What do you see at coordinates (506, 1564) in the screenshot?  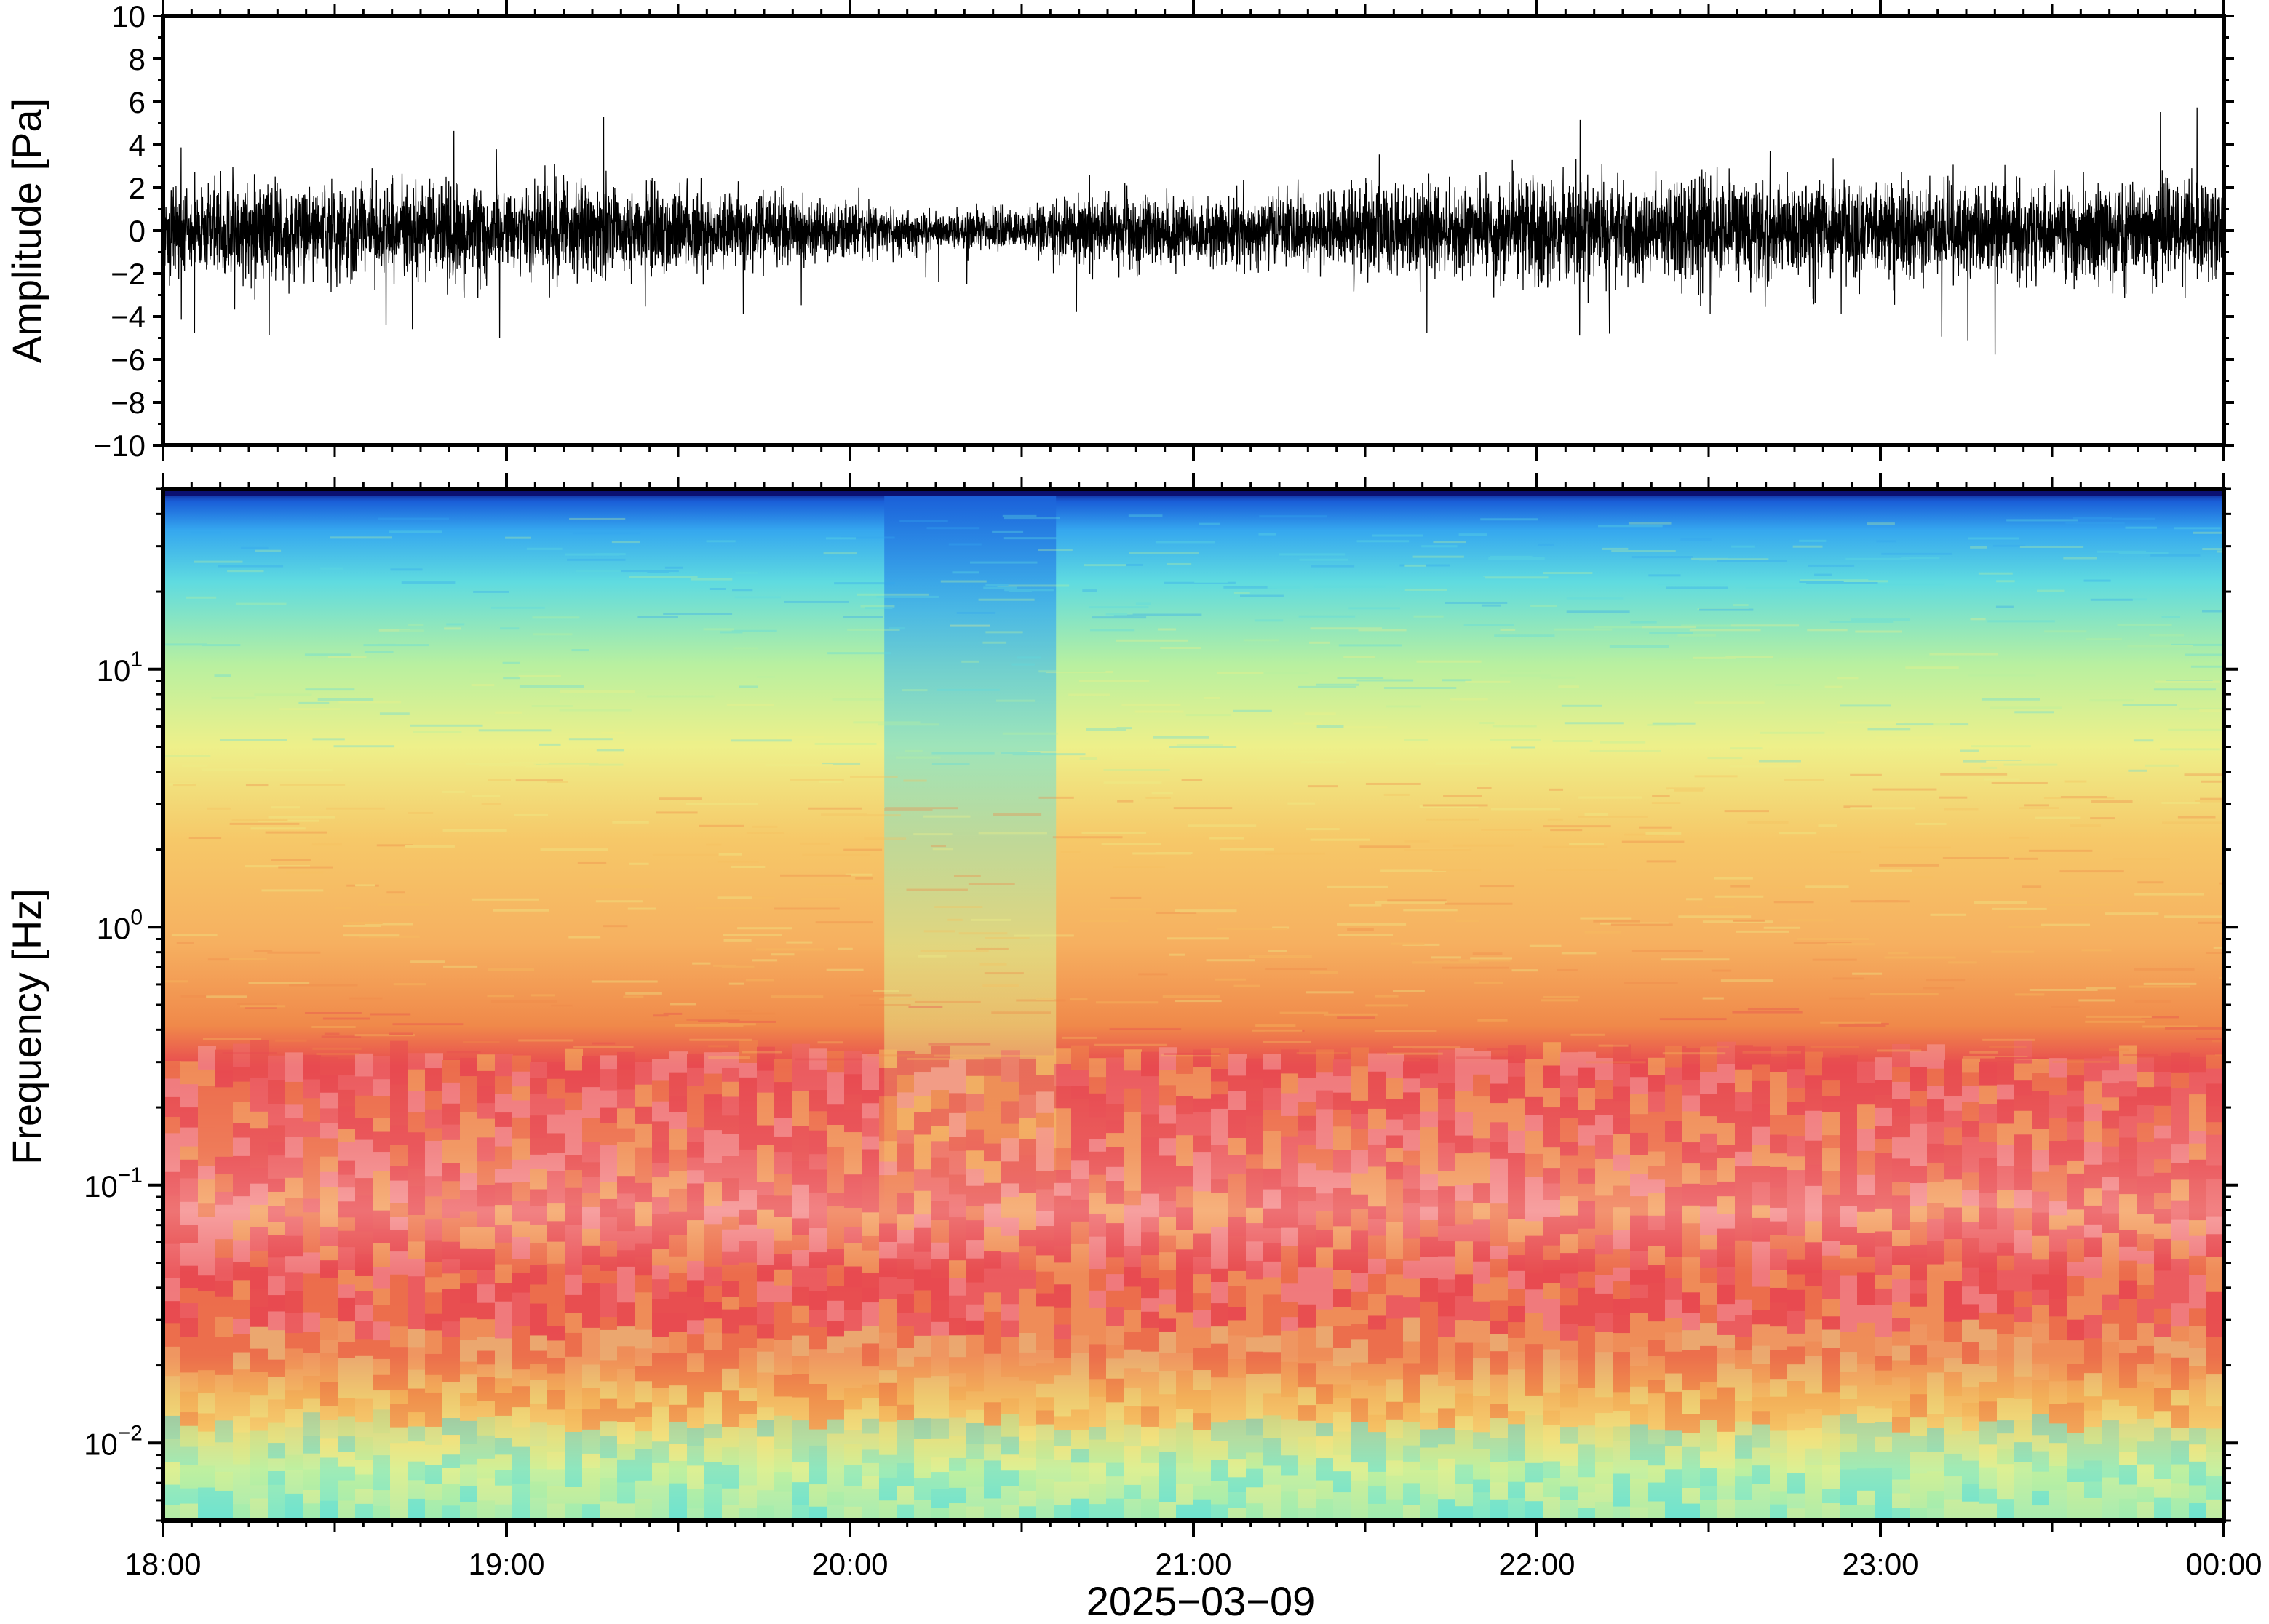 I see `spectrogram-x-tick-label: 19:00` at bounding box center [506, 1564].